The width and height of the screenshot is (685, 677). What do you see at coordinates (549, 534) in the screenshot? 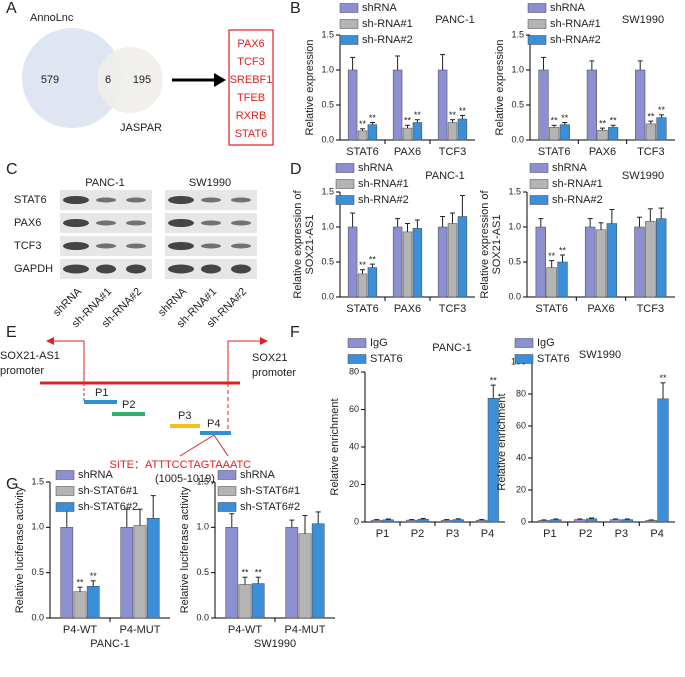
I see `x-tick-label: P1` at bounding box center [549, 534].